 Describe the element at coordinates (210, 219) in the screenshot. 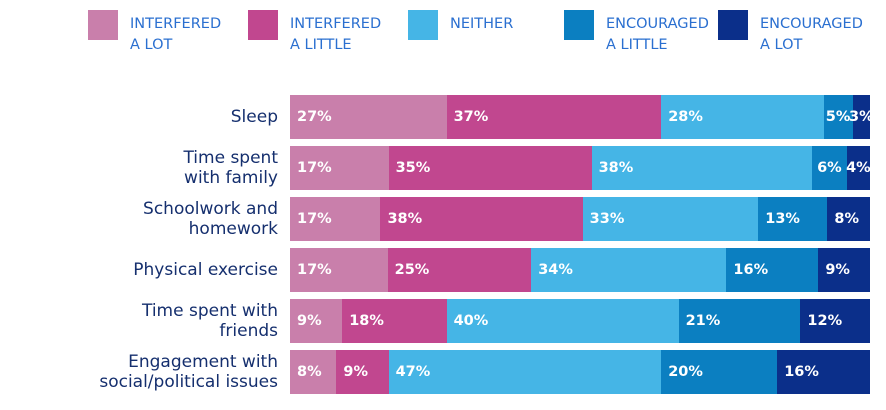

I see `category-label: Schoolwork and homework` at that location.